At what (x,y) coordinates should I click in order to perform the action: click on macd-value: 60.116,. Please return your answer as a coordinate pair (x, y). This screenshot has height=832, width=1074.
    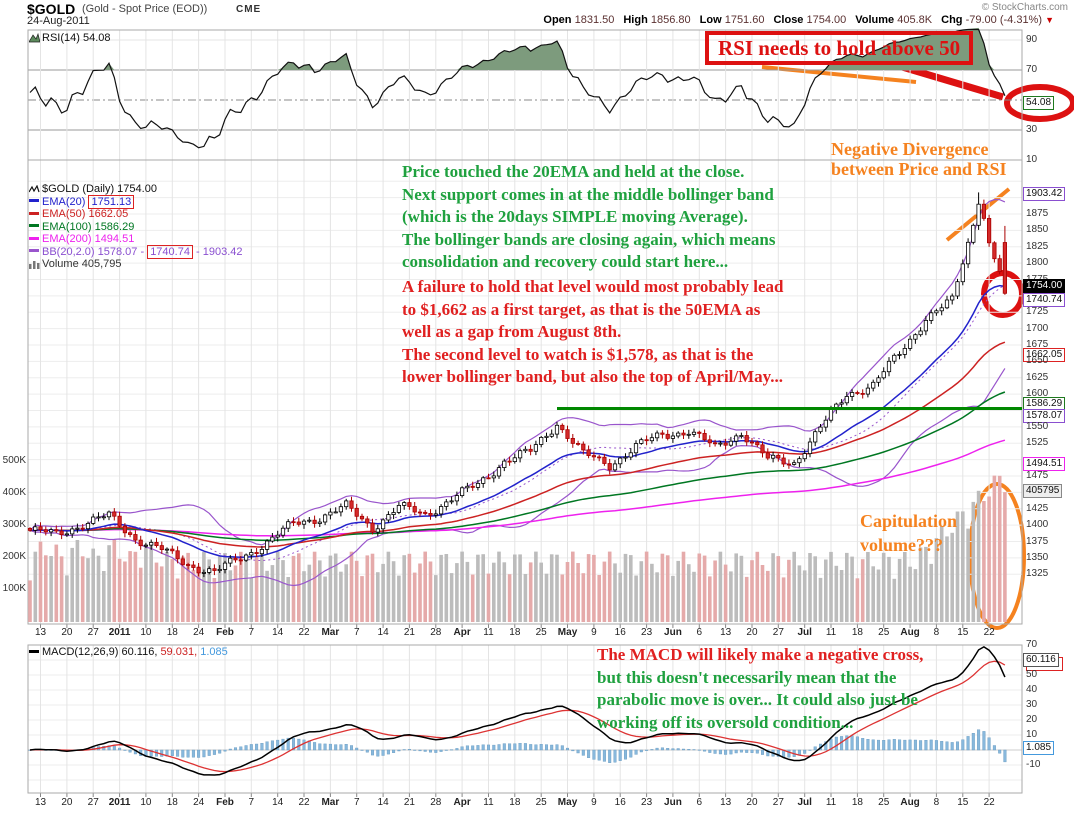
    Looking at the image, I should click on (139, 652).